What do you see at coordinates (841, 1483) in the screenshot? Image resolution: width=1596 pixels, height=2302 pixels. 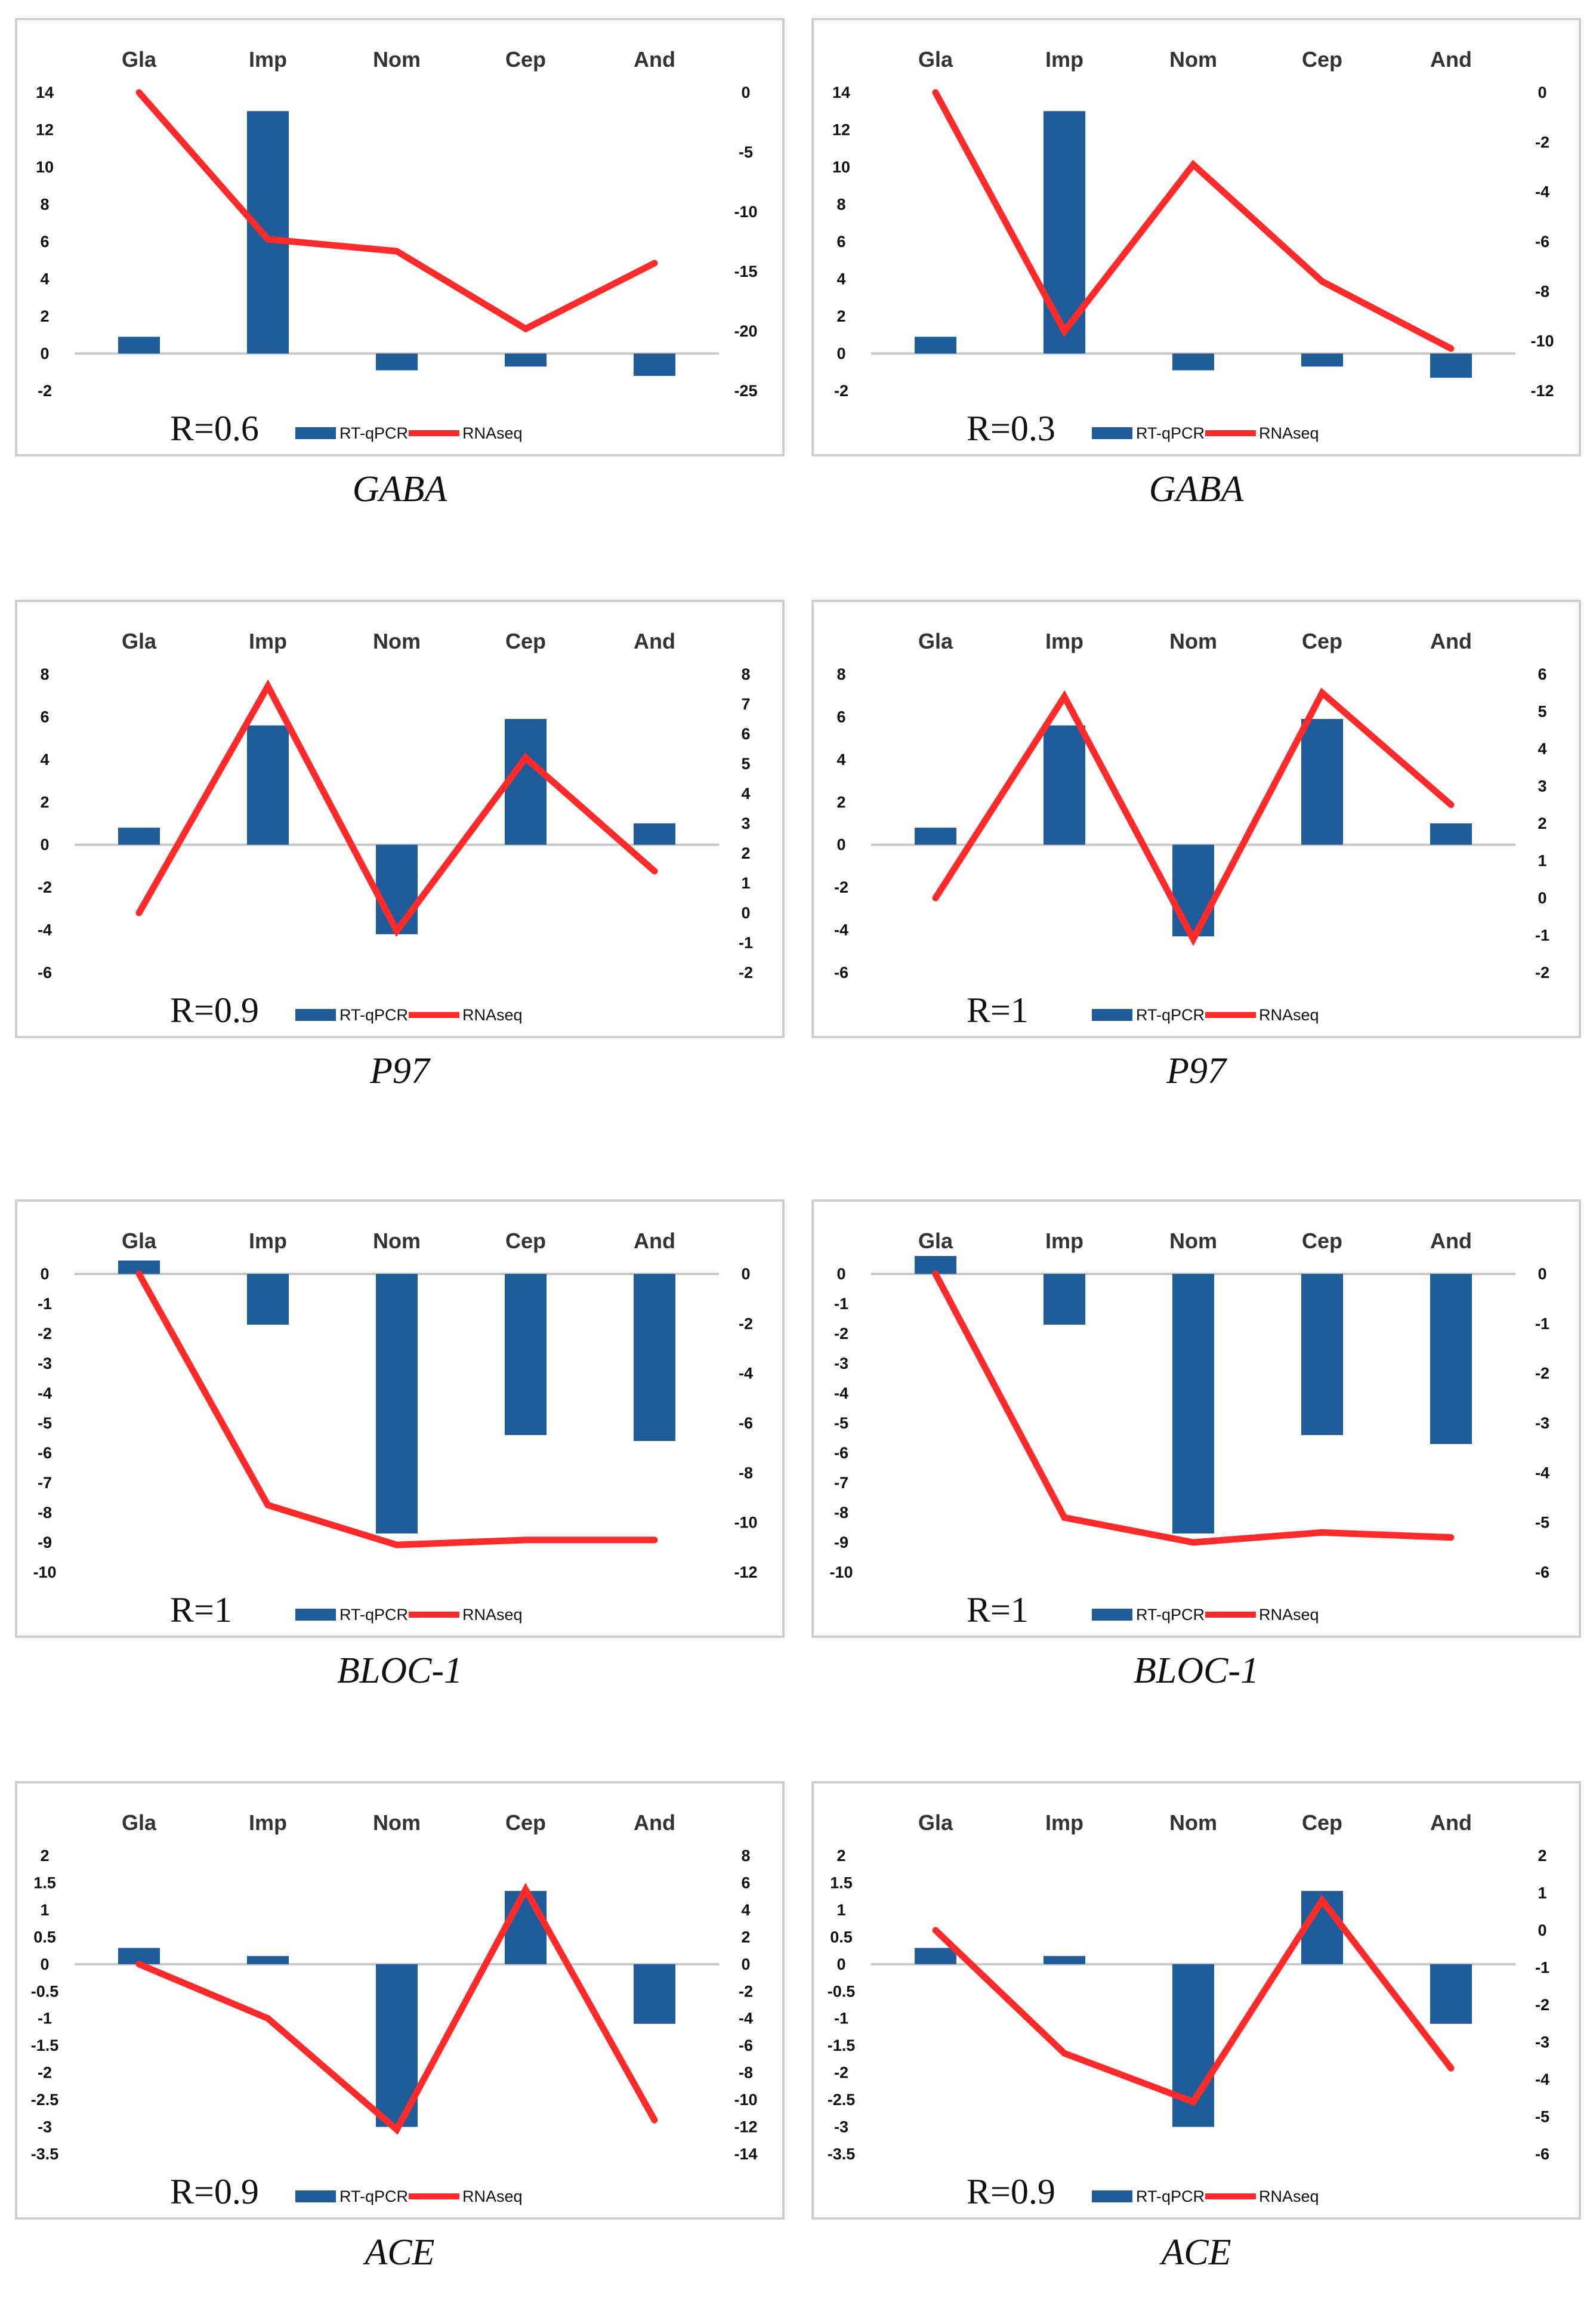 I see `left-tick-label: -7` at bounding box center [841, 1483].